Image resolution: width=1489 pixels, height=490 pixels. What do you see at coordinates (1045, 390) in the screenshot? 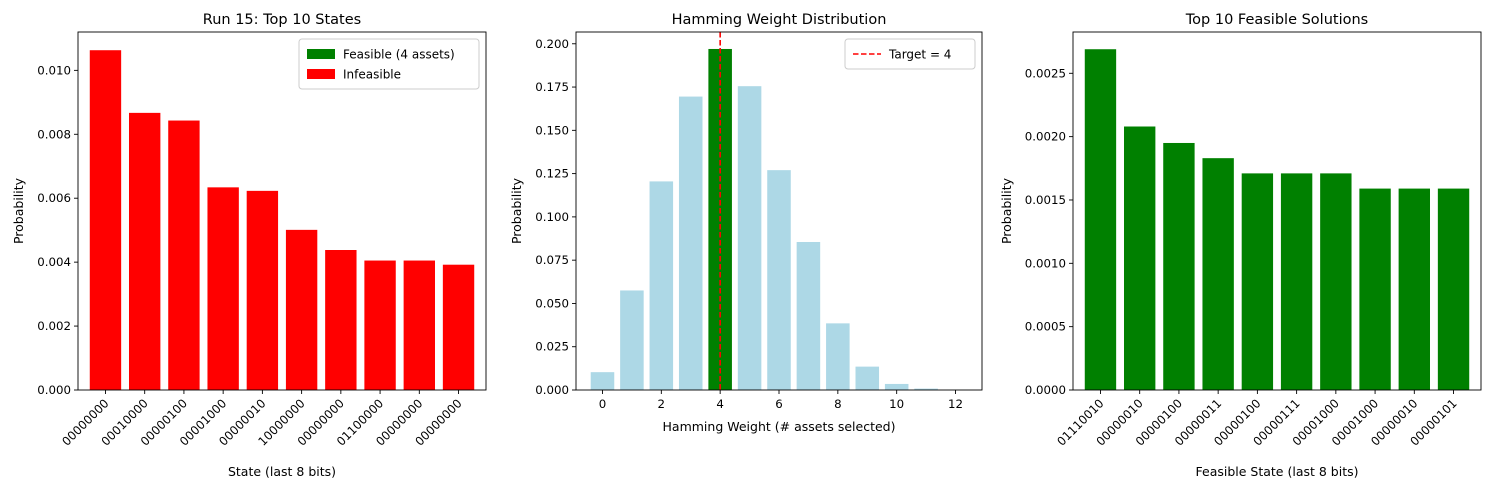
I see `y-tick-label: 0.0000` at bounding box center [1045, 390].